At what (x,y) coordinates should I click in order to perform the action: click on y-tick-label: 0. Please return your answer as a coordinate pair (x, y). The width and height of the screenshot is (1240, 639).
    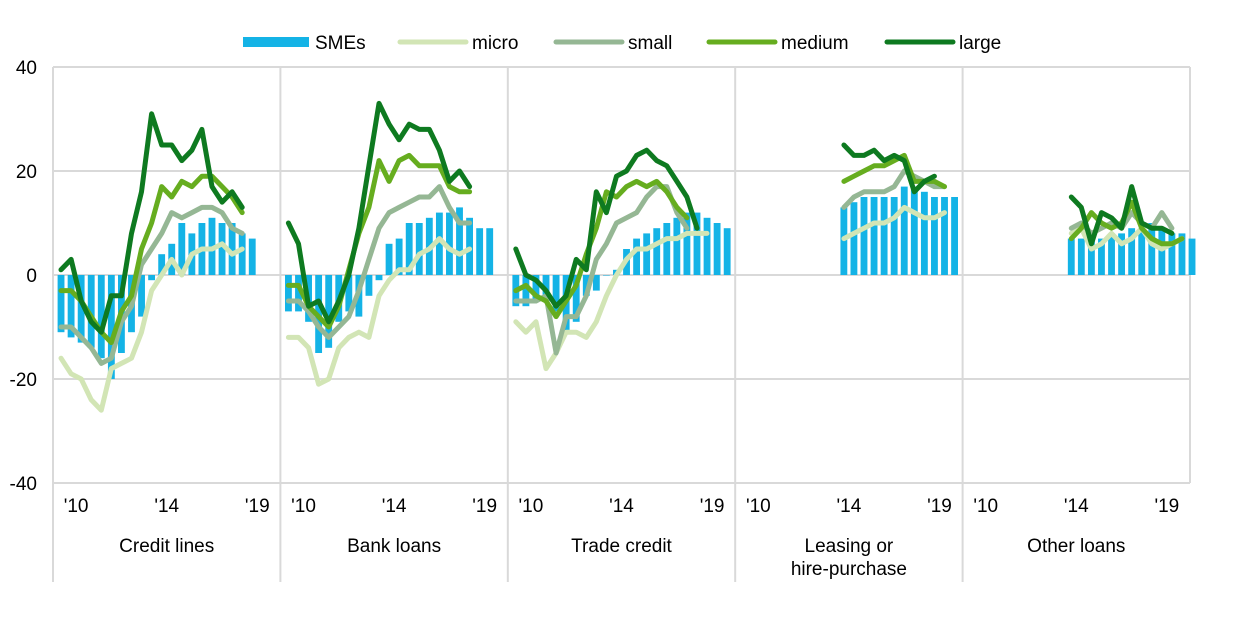
    Looking at the image, I should click on (31, 276).